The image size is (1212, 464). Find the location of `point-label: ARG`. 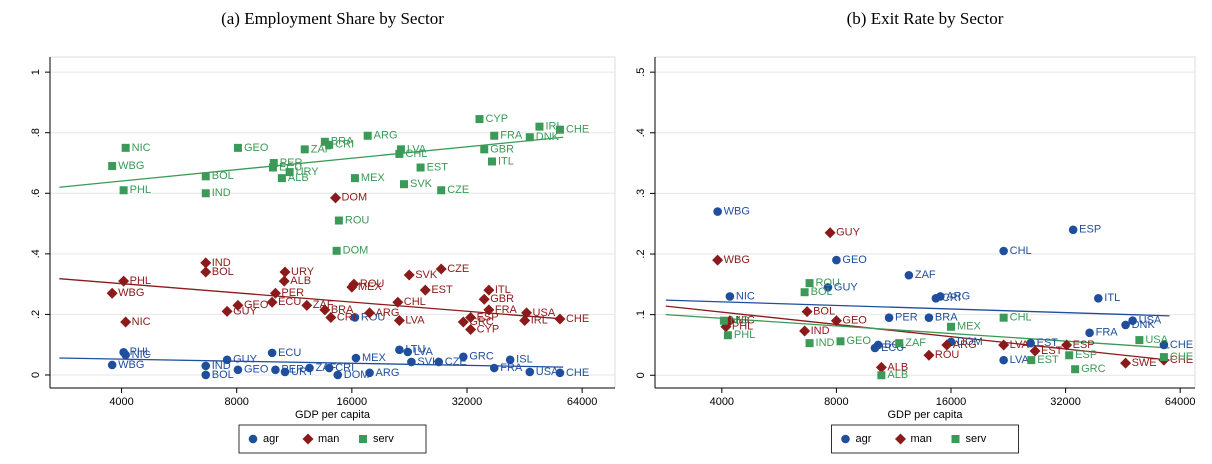

point-label: ARG is located at coordinates (388, 313).